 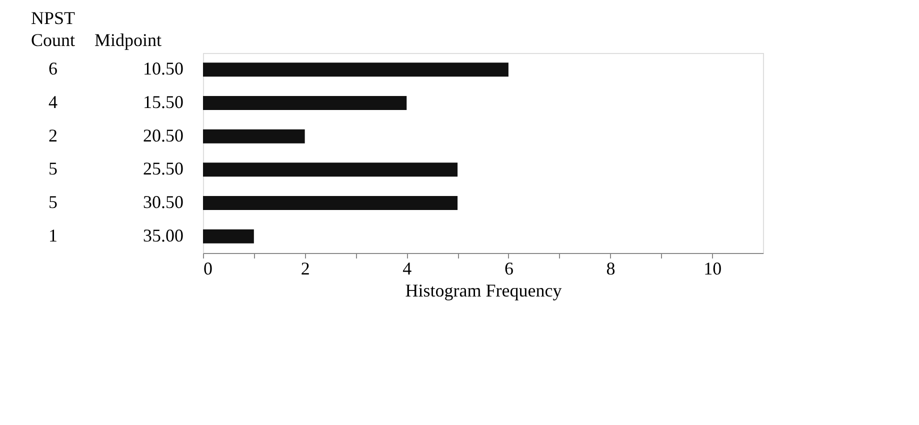 I want to click on text: Count, so click(x=53, y=40).